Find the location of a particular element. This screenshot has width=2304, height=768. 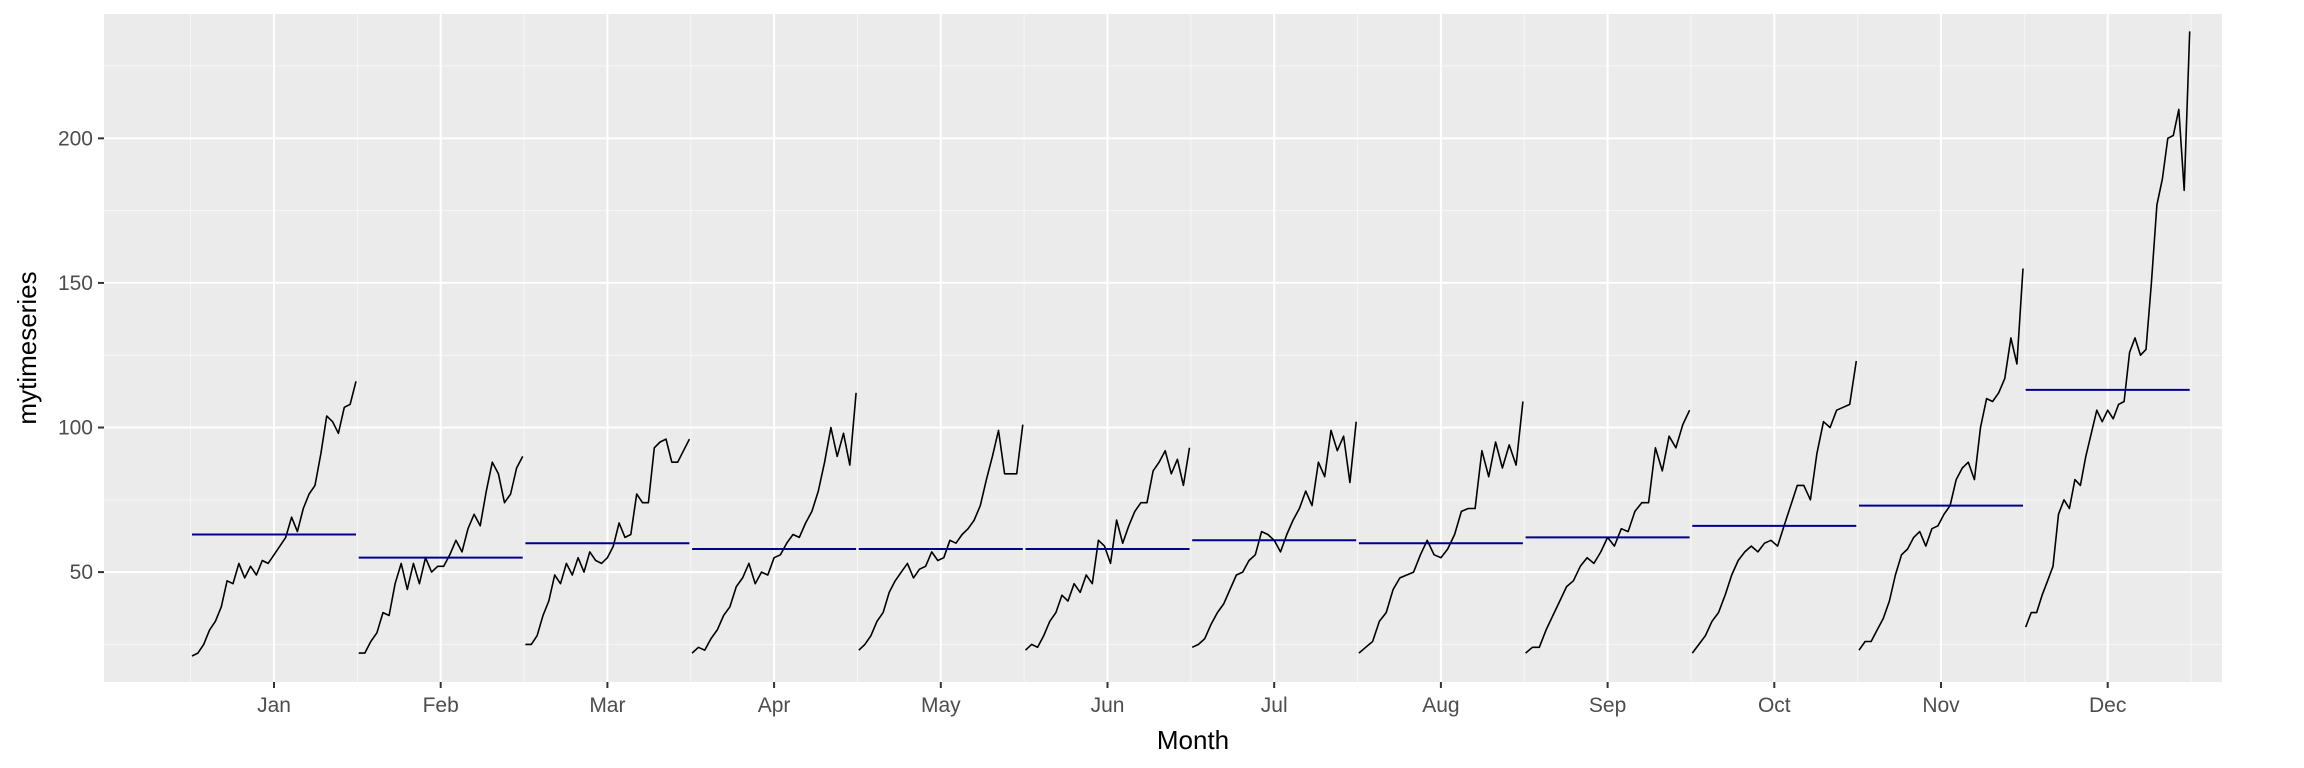

subseries-line-feb is located at coordinates (441, 555).